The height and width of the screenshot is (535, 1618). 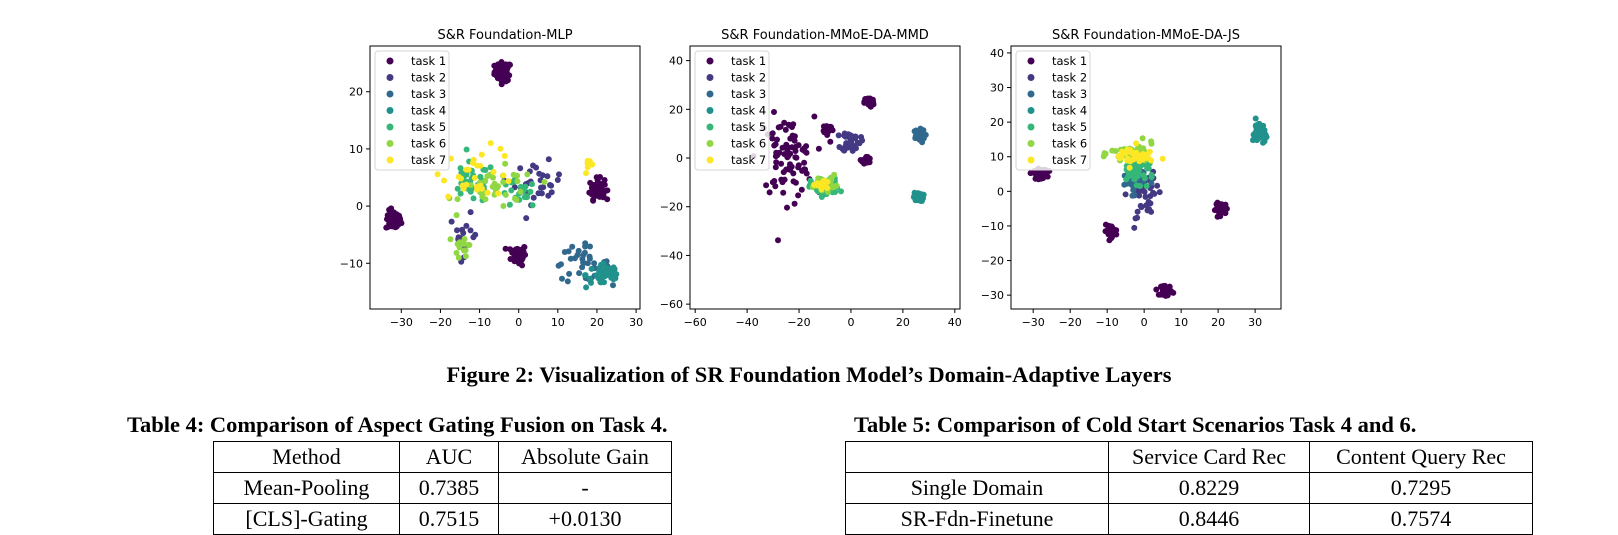 I want to click on table-cell: 0.7515, so click(x=449, y=519).